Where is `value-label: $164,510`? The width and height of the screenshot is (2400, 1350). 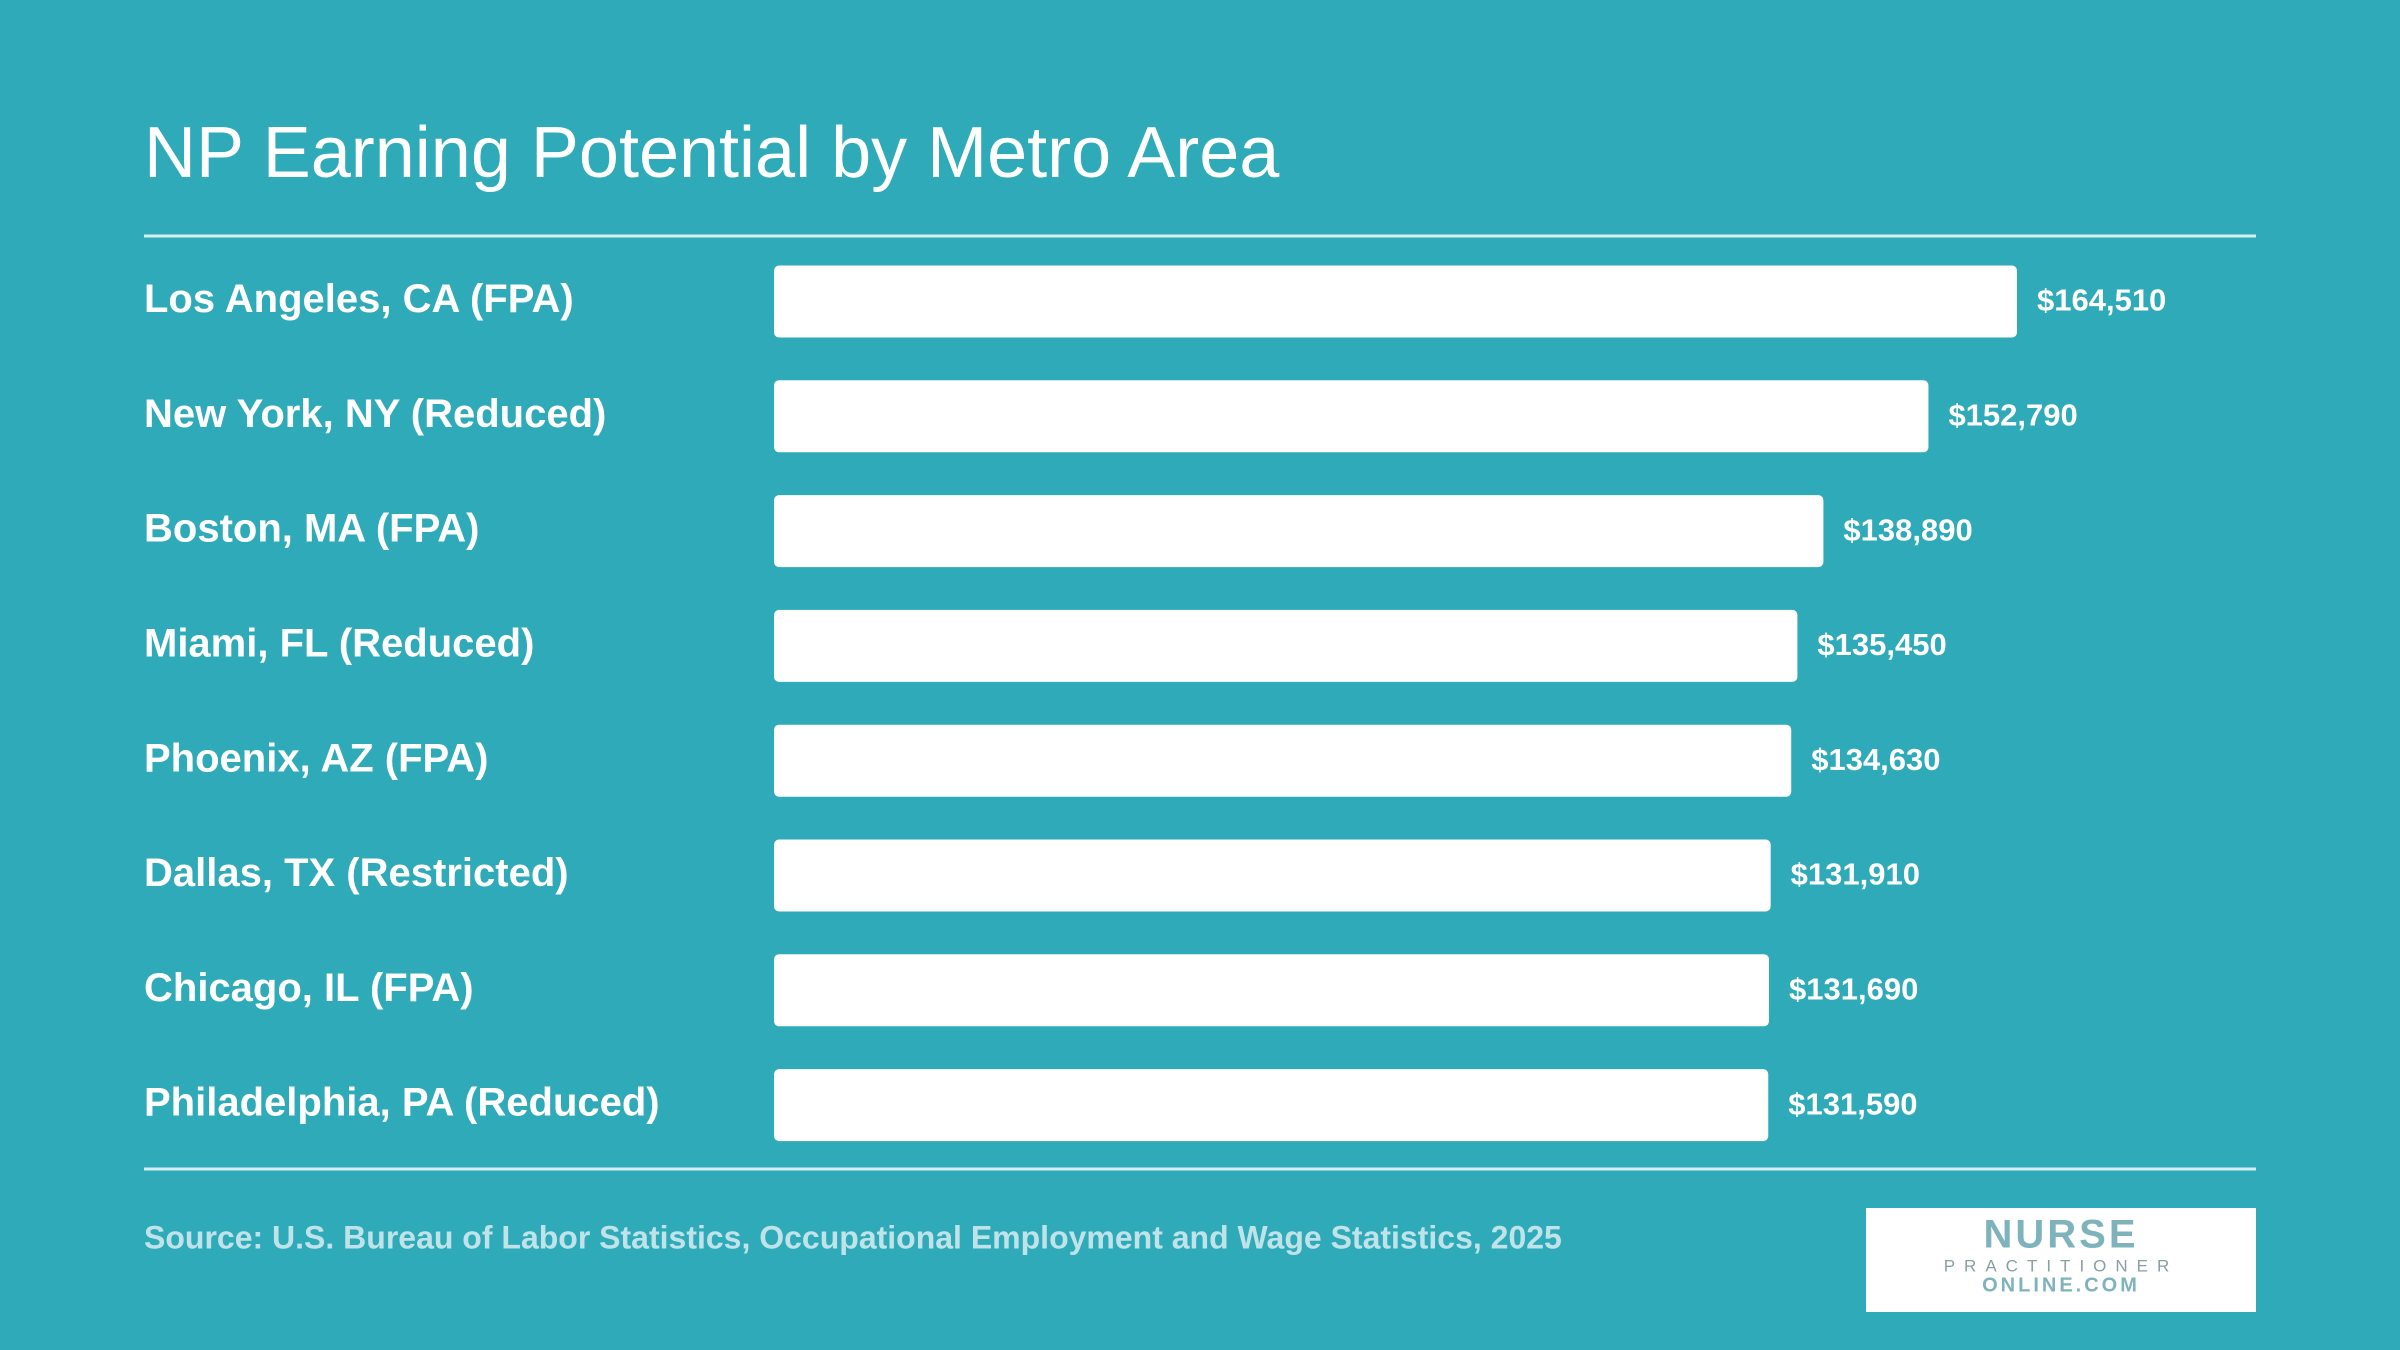
value-label: $164,510 is located at coordinates (2101, 300).